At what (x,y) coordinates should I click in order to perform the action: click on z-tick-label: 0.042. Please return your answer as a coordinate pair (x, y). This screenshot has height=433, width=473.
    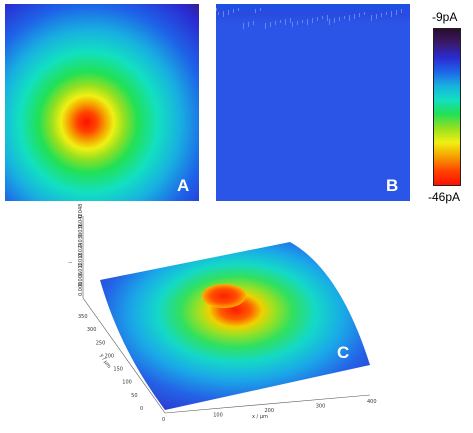
    Looking at the image, I should click on (81, 220).